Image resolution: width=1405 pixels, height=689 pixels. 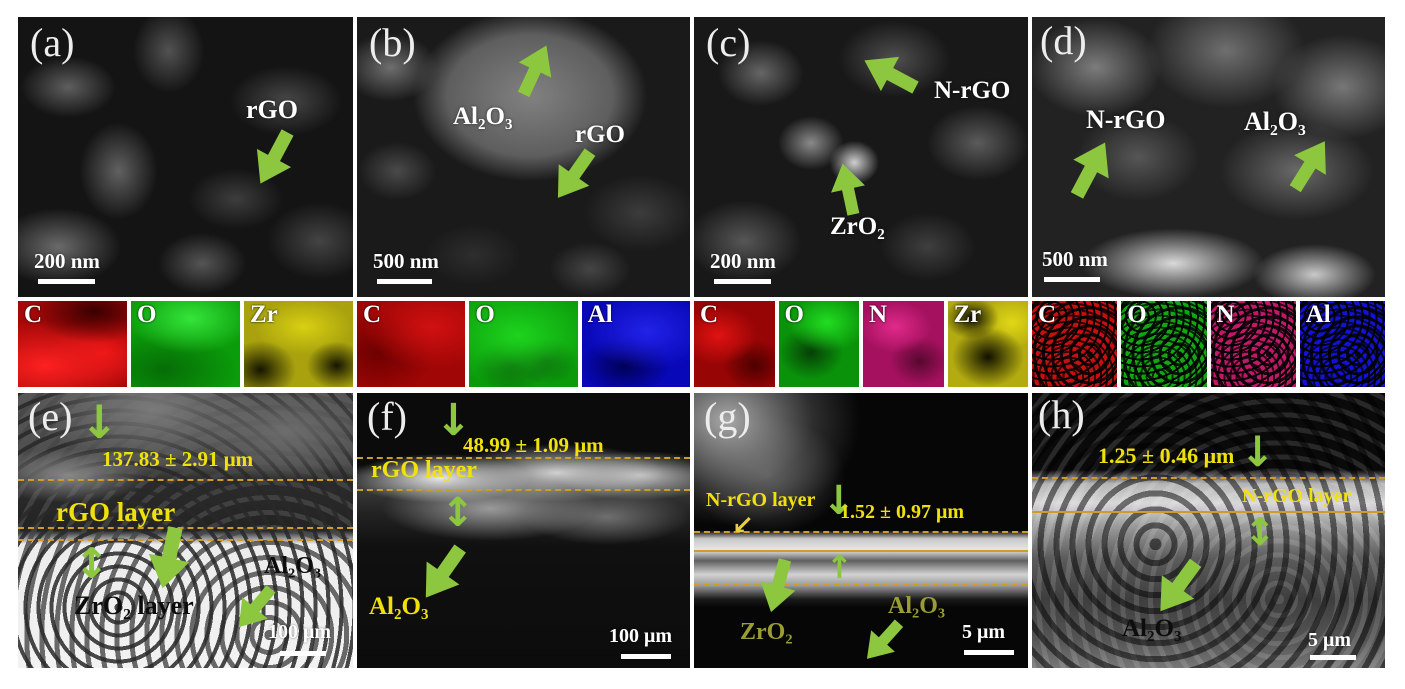 I want to click on panel-letter: (e), so click(x=50, y=416).